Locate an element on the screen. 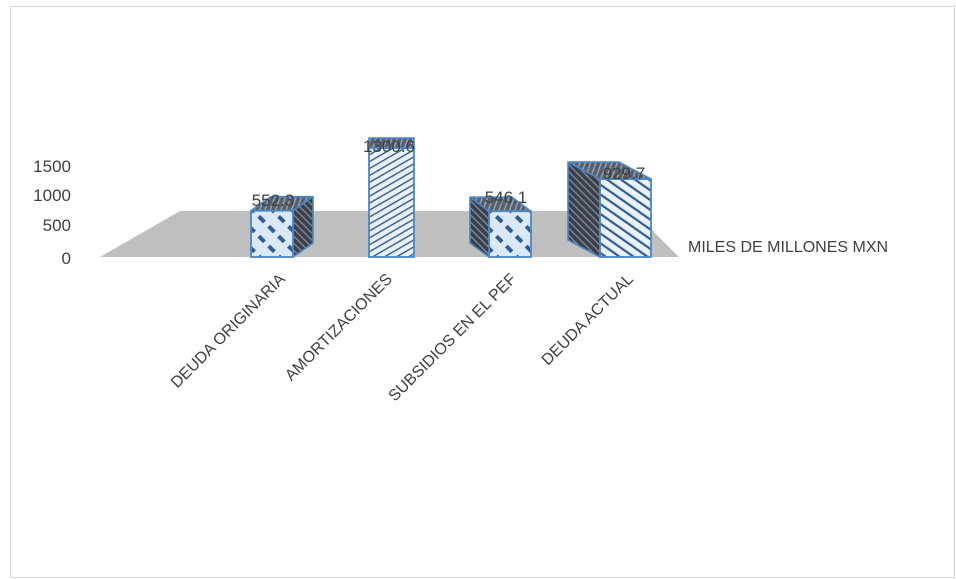  data-label: 546.1 is located at coordinates (506, 197).